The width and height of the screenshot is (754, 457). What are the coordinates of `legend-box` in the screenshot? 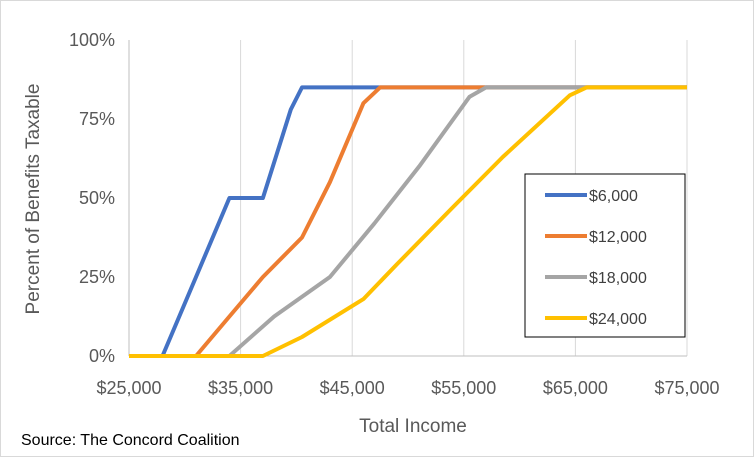 It's located at (605, 255).